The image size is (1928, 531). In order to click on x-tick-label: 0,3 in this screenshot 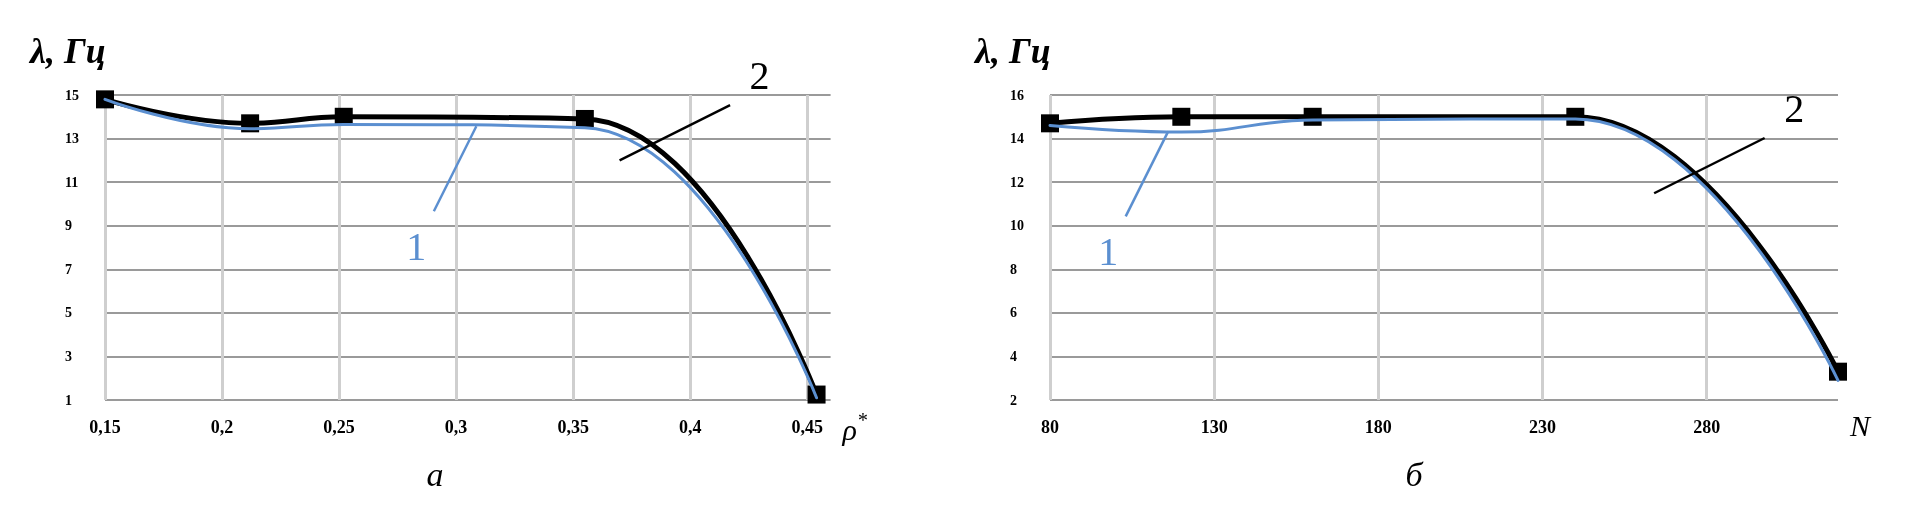, I will do `click(456, 427)`.